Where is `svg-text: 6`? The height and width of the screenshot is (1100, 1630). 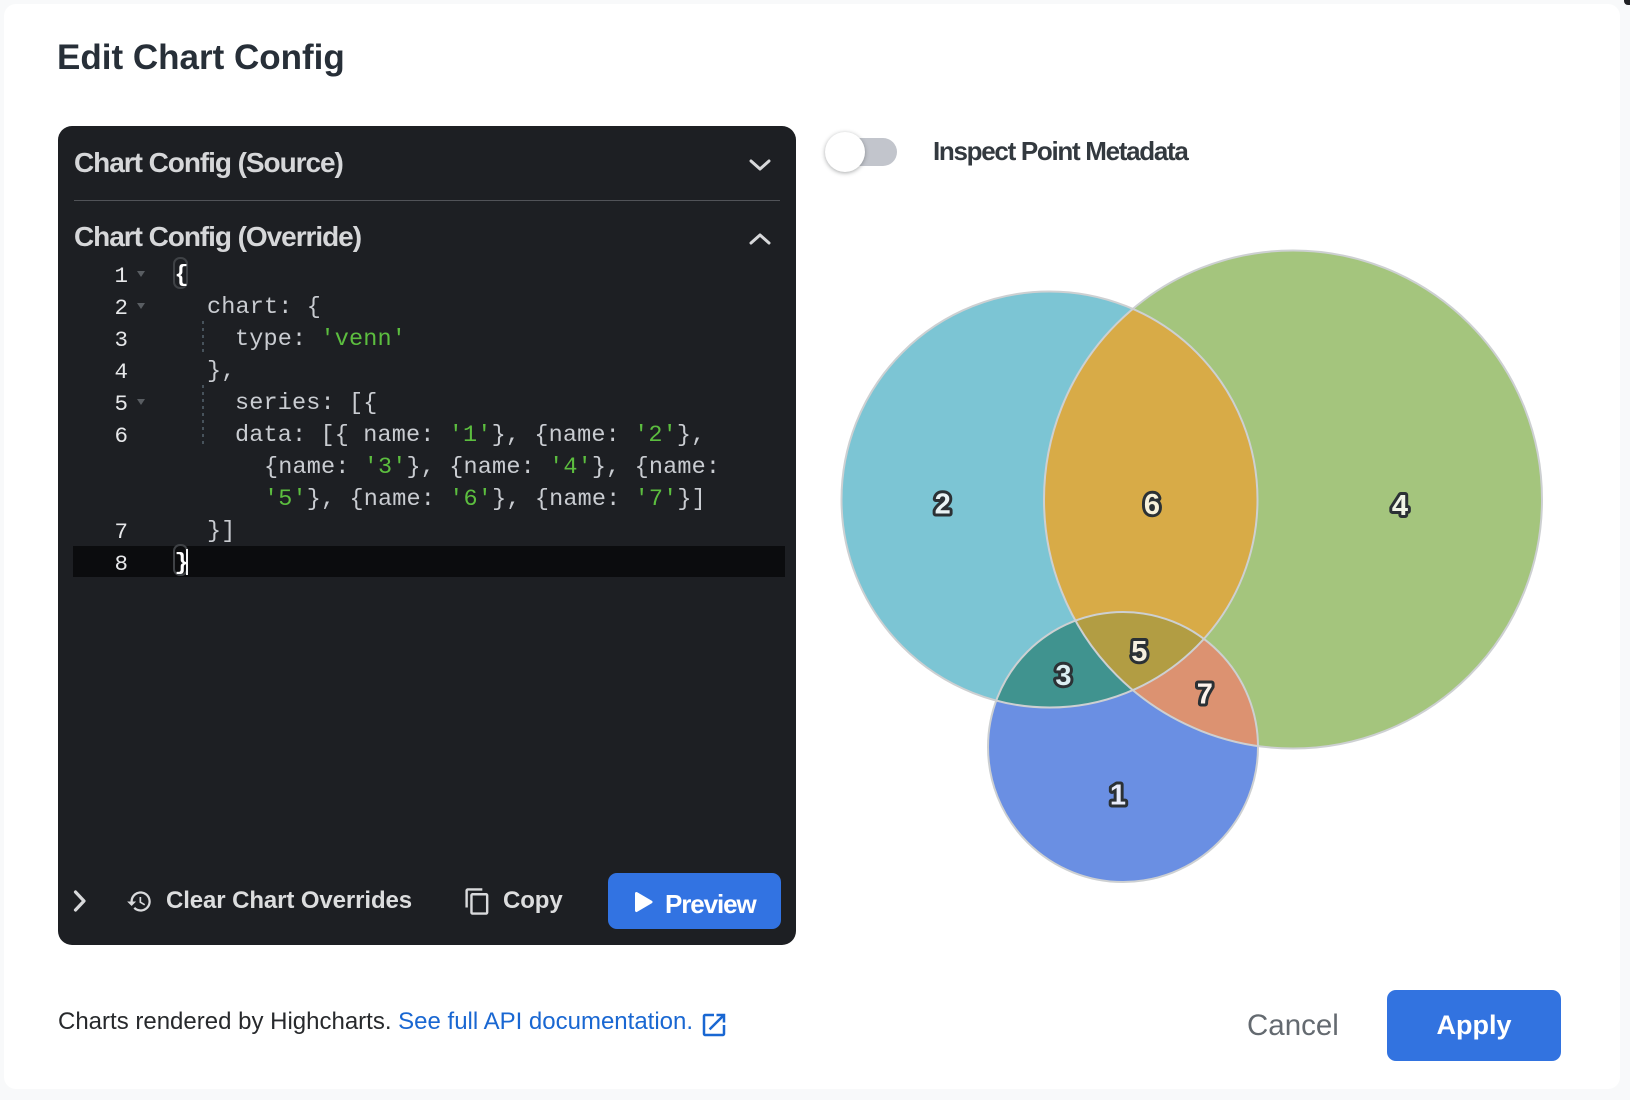
svg-text: 6 is located at coordinates (1152, 505).